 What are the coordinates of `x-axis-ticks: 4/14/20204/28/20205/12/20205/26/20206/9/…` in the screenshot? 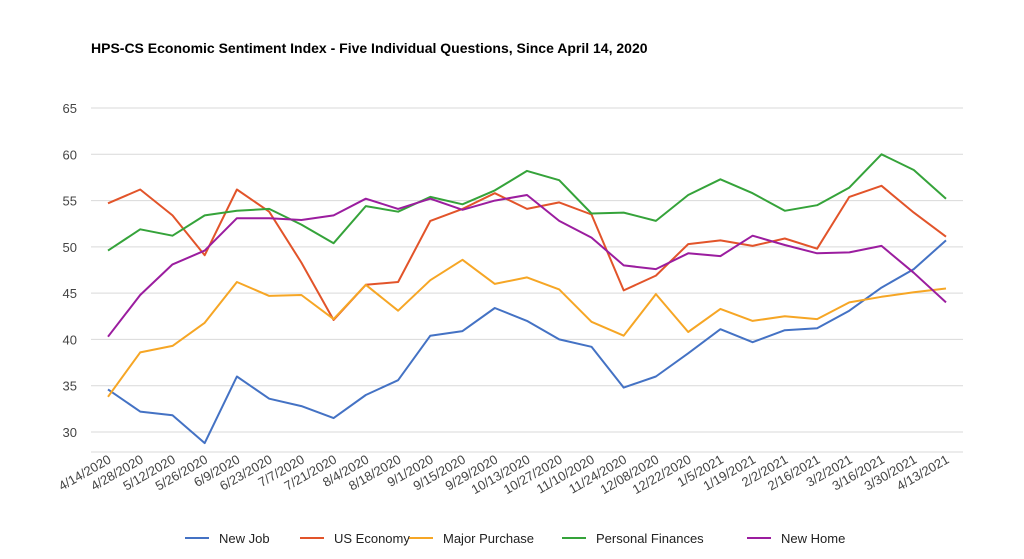 It's located at (504, 475).